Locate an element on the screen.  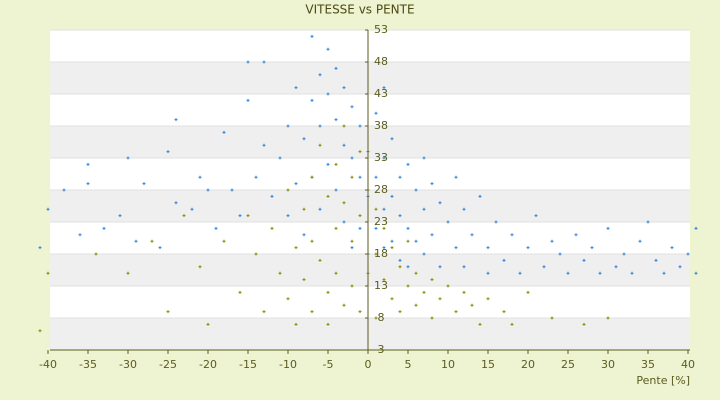
y-tick-label: 13 is located at coordinates (381, 285).